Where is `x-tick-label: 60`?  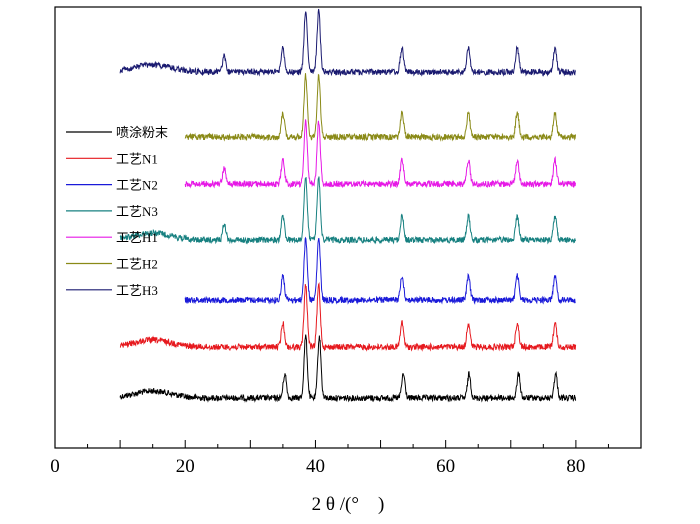 x-tick-label: 60 is located at coordinates (445, 466).